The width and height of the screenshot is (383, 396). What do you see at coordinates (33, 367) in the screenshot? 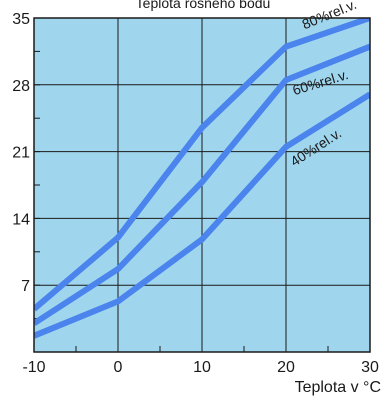
I see `x-tick-label: -10` at bounding box center [33, 367].